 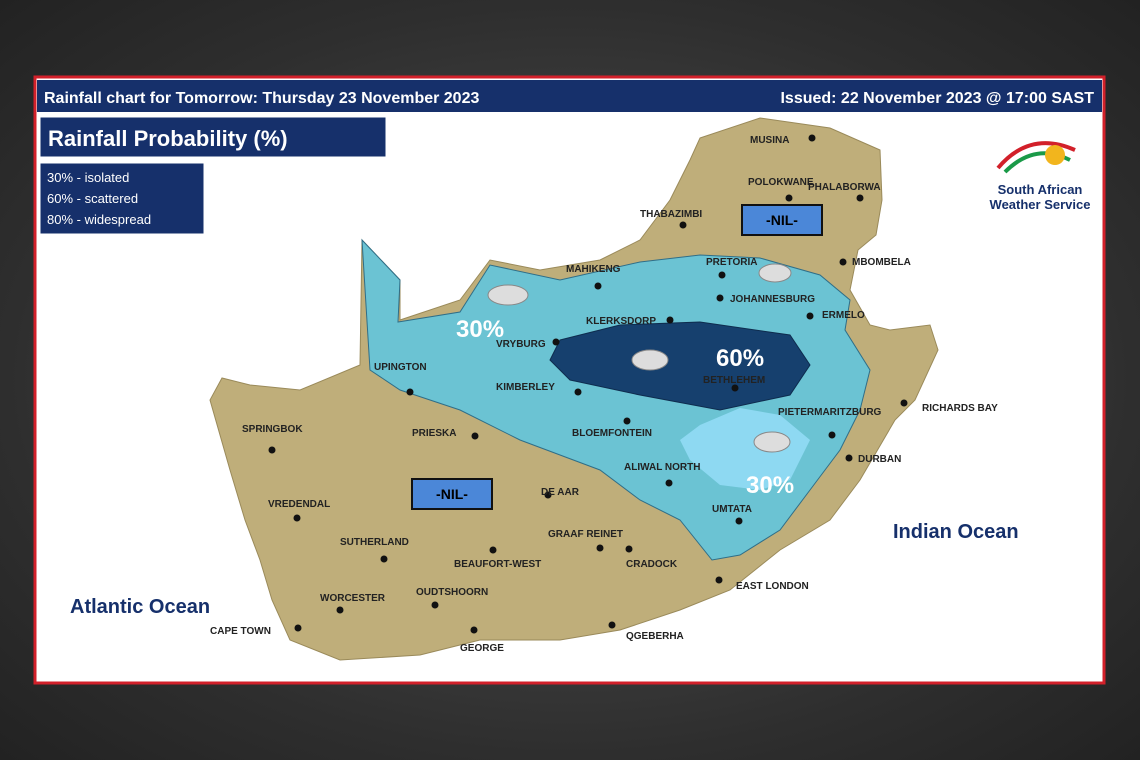 What do you see at coordinates (772, 299) in the screenshot?
I see `city-label: JOHANNESBURG` at bounding box center [772, 299].